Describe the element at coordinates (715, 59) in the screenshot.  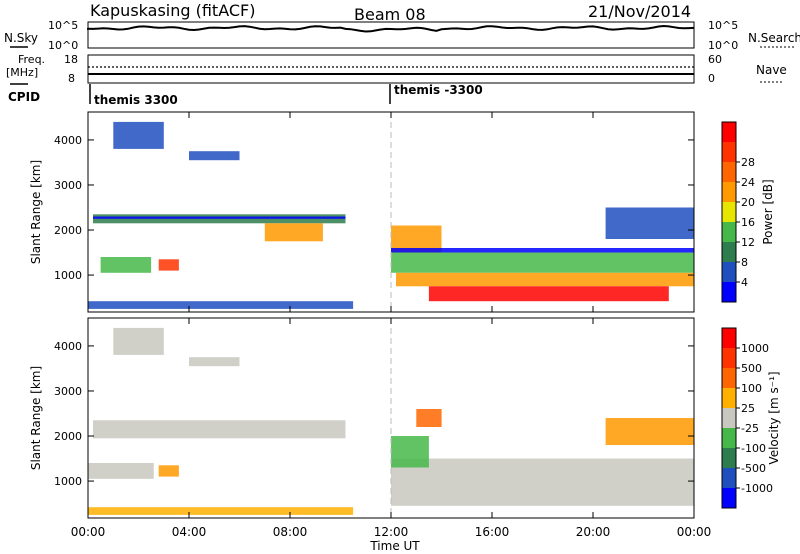
I see `freq-right-tick-top: 60` at that location.